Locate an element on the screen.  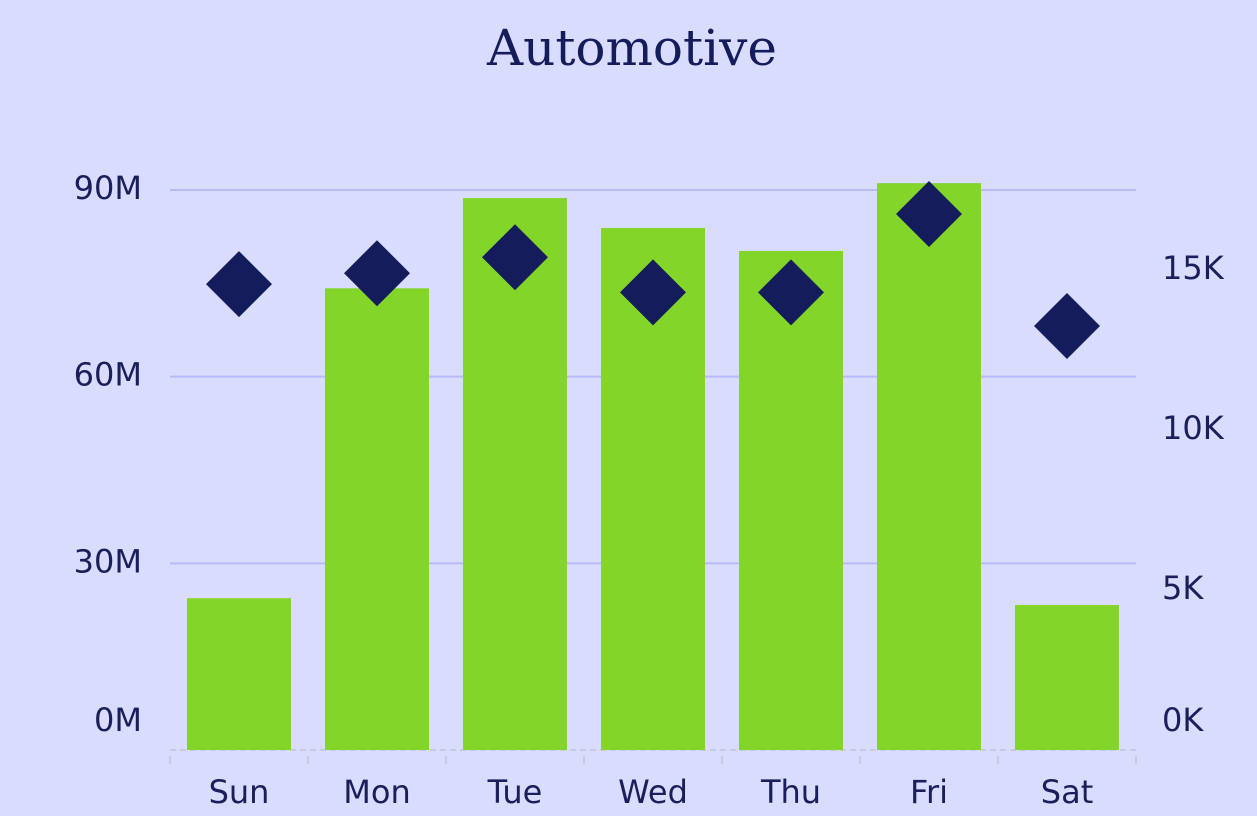
y-tick-label: 90M is located at coordinates (108, 188).